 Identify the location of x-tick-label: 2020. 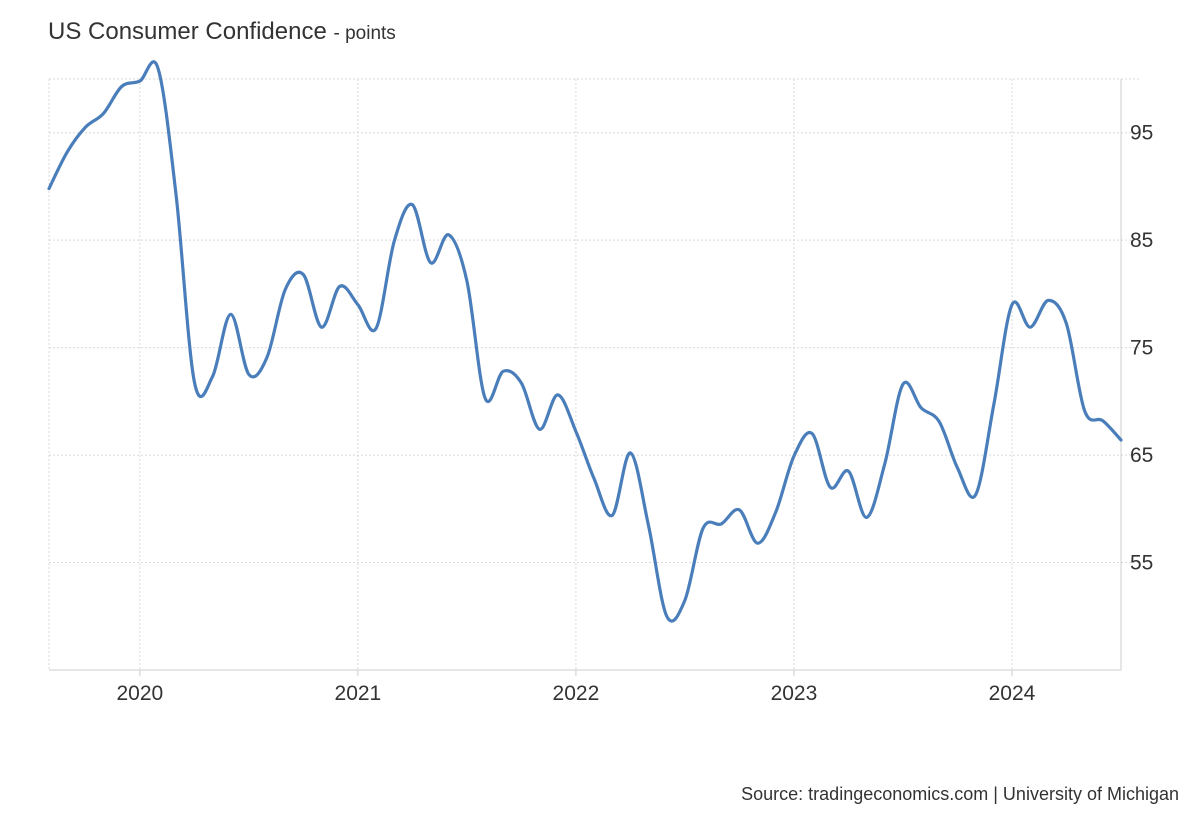
(139, 693).